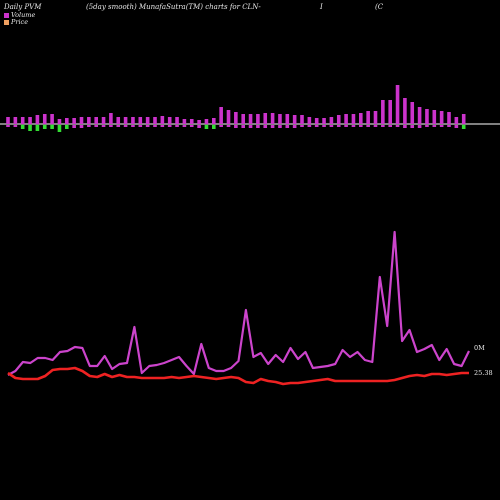 The image size is (500, 500). I want to click on volume-end-label: 0M, so click(479, 348).